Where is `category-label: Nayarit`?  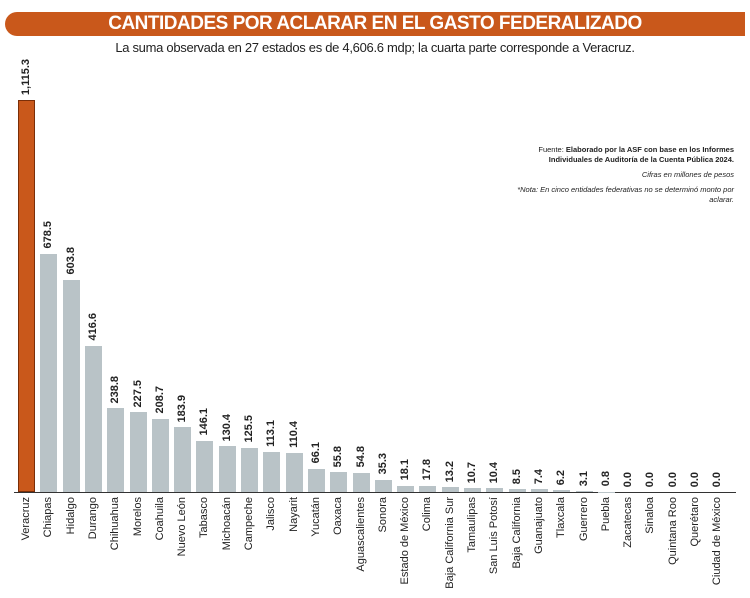 category-label: Nayarit is located at coordinates (293, 514).